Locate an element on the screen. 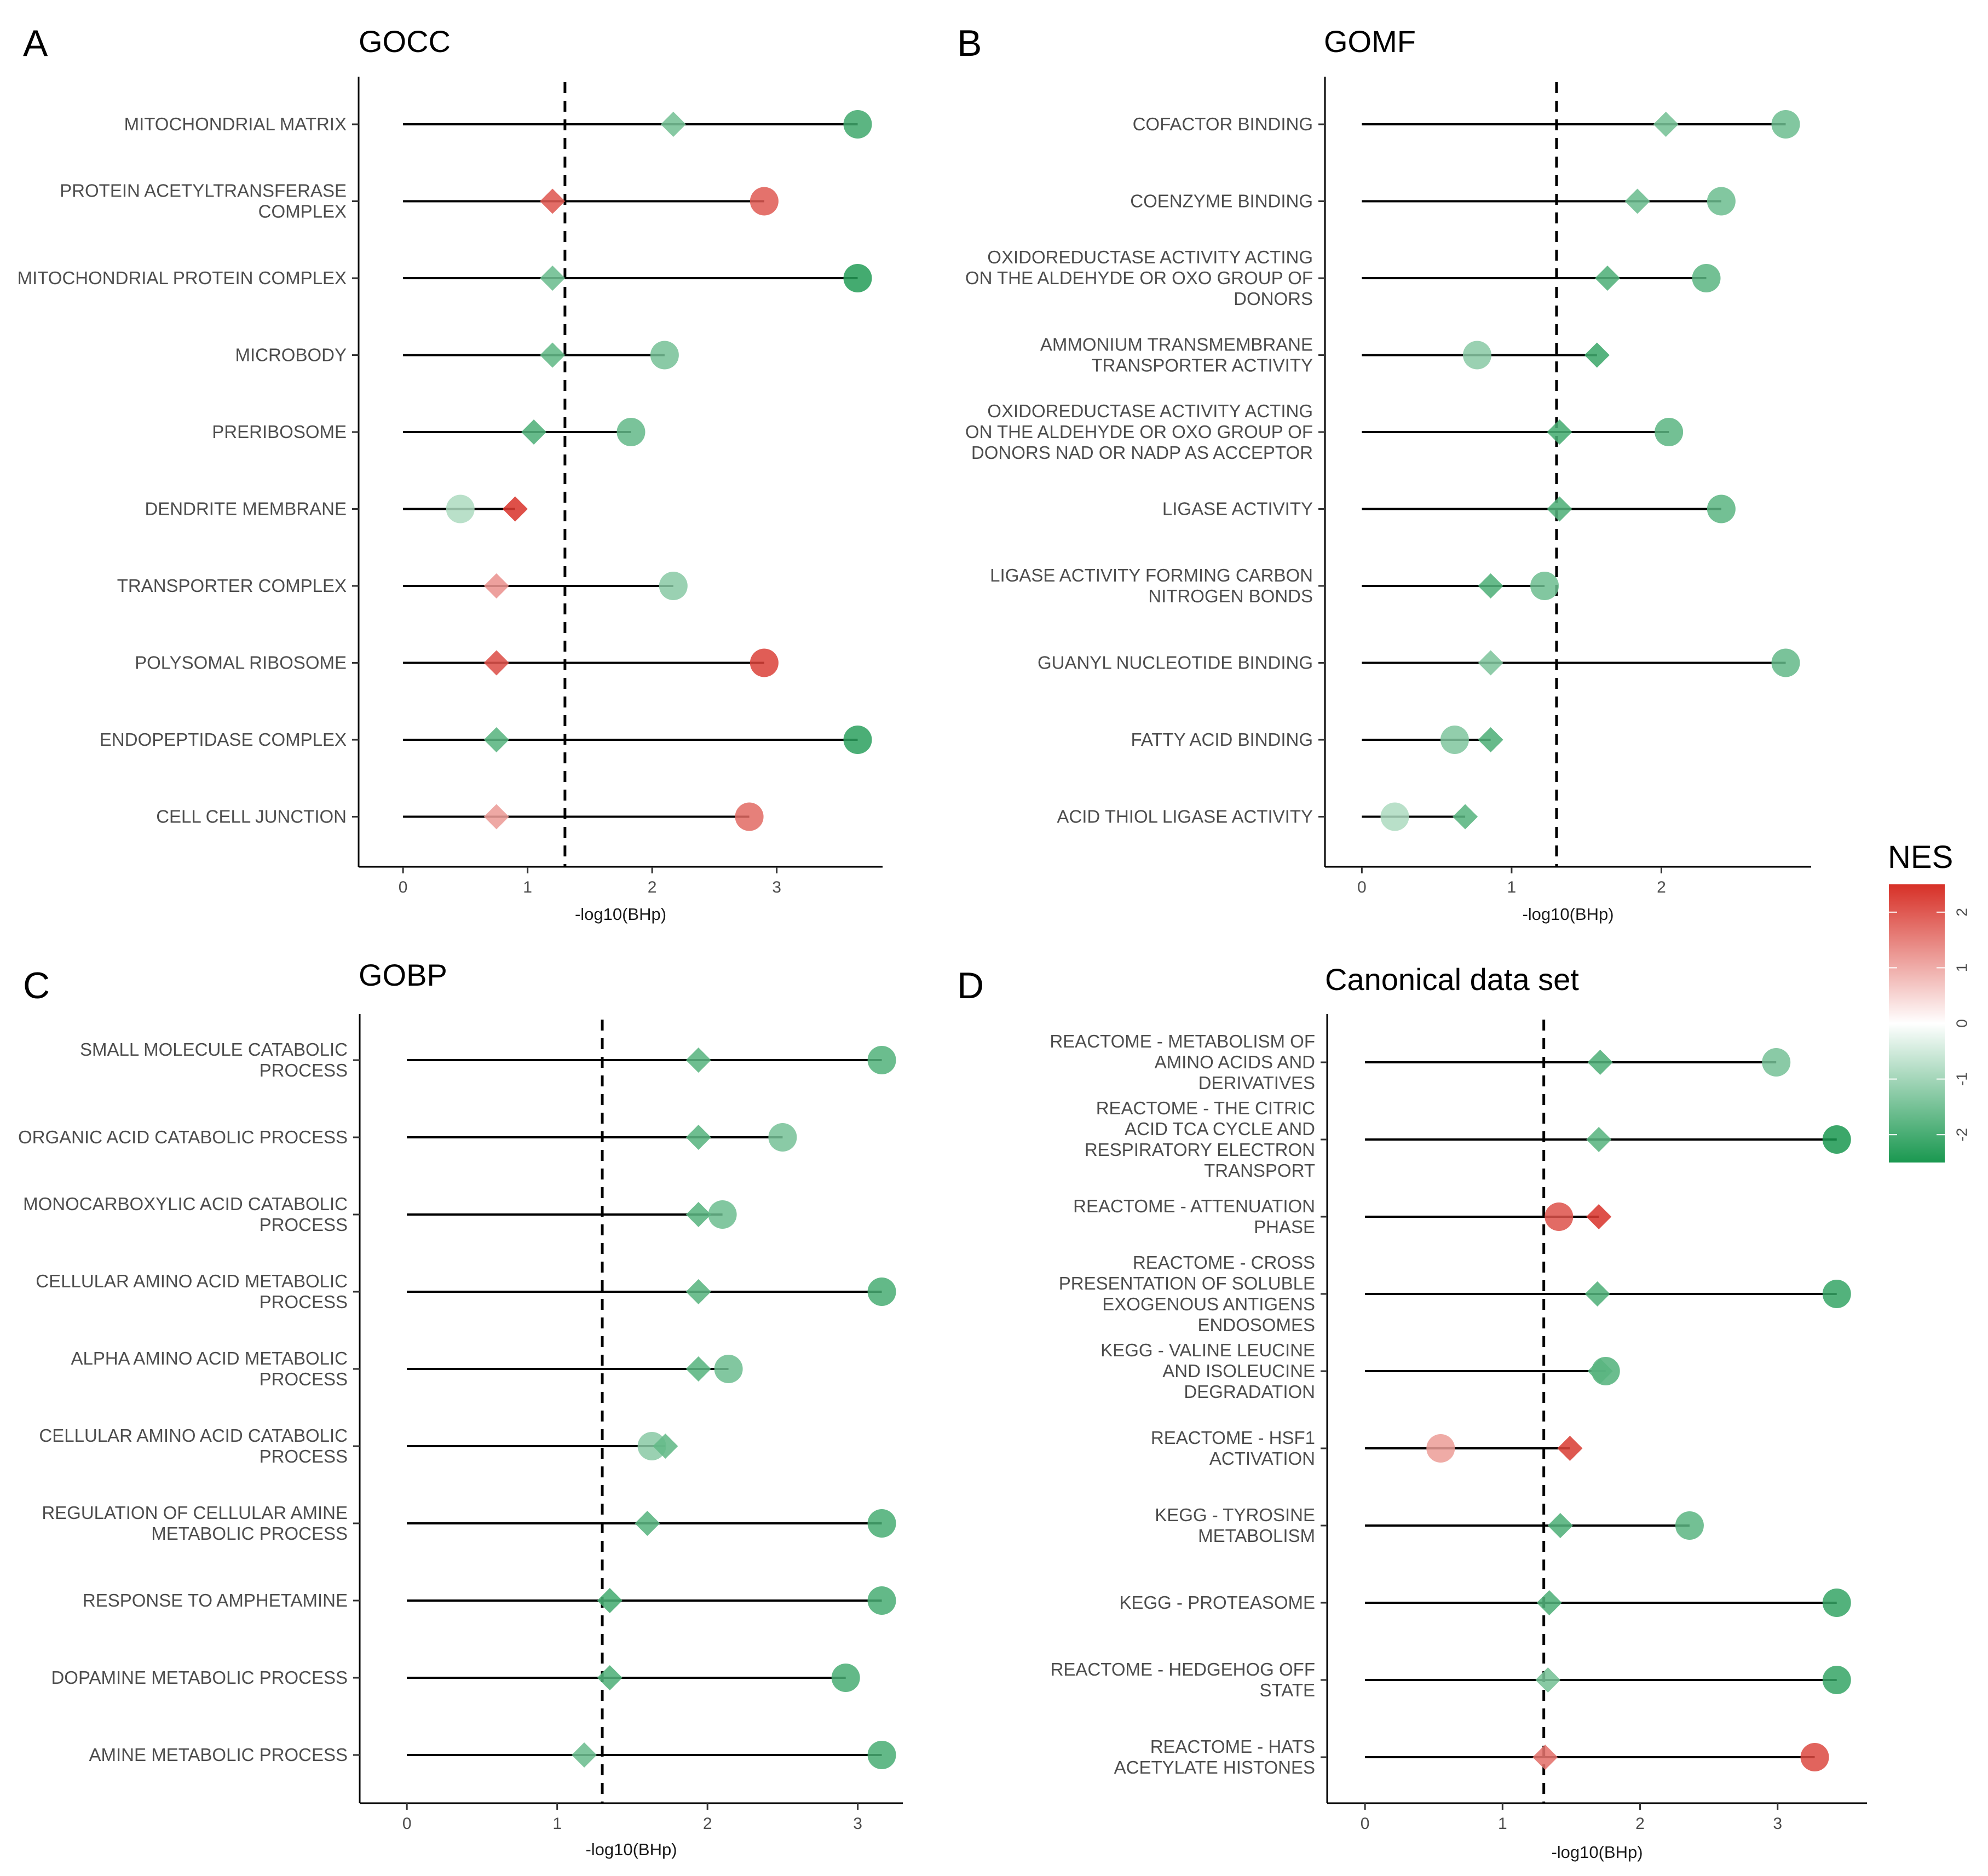  category-label: MICROBODY is located at coordinates (291, 355).